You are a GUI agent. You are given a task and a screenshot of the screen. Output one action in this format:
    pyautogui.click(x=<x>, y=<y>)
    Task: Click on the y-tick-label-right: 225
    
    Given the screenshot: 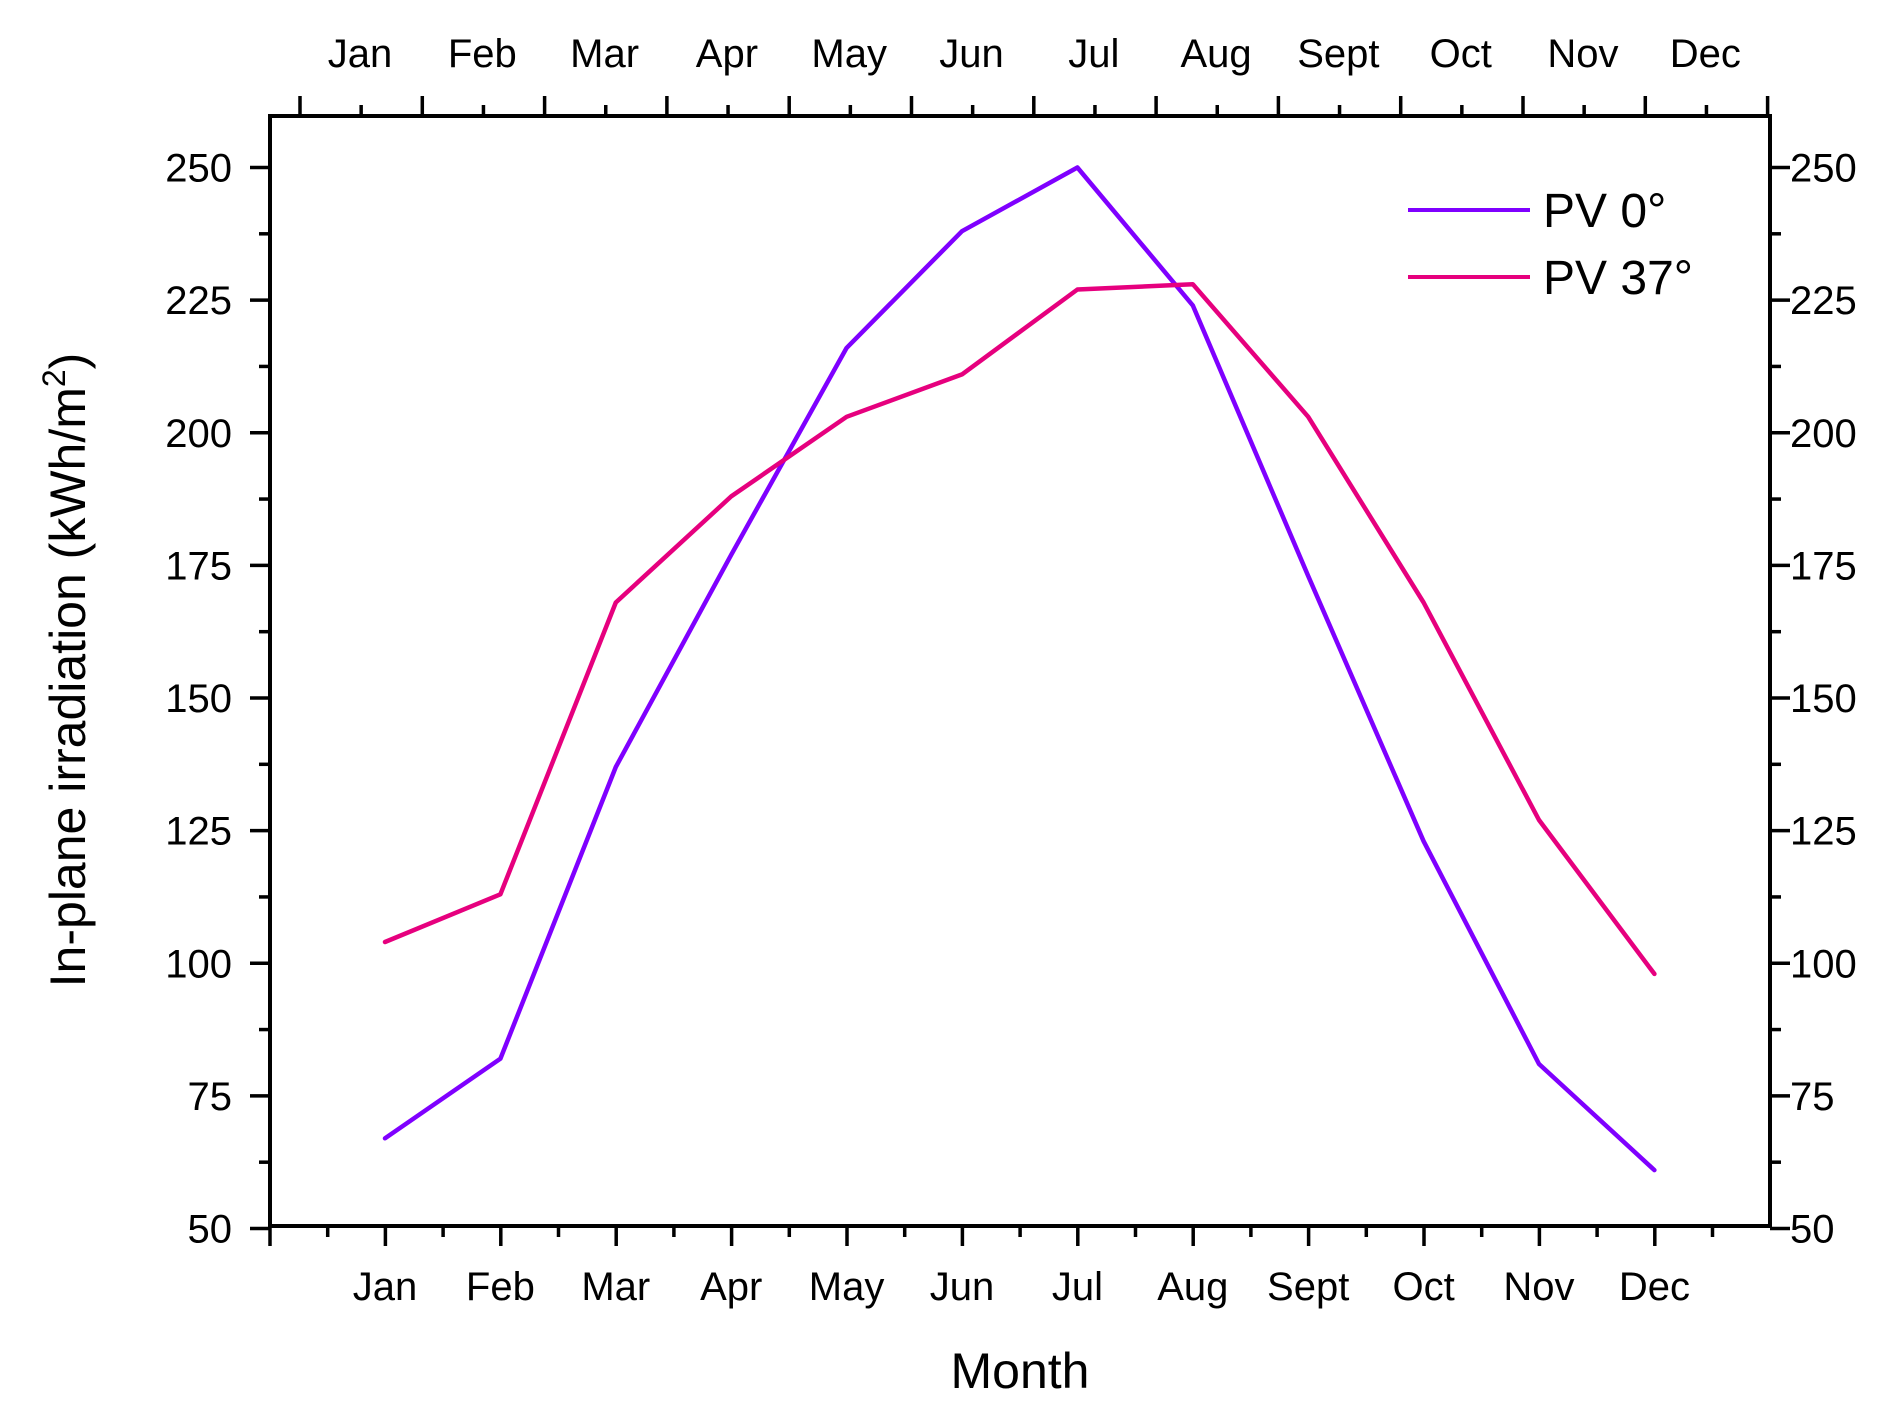 What is the action you would take?
    pyautogui.click(x=1823, y=301)
    